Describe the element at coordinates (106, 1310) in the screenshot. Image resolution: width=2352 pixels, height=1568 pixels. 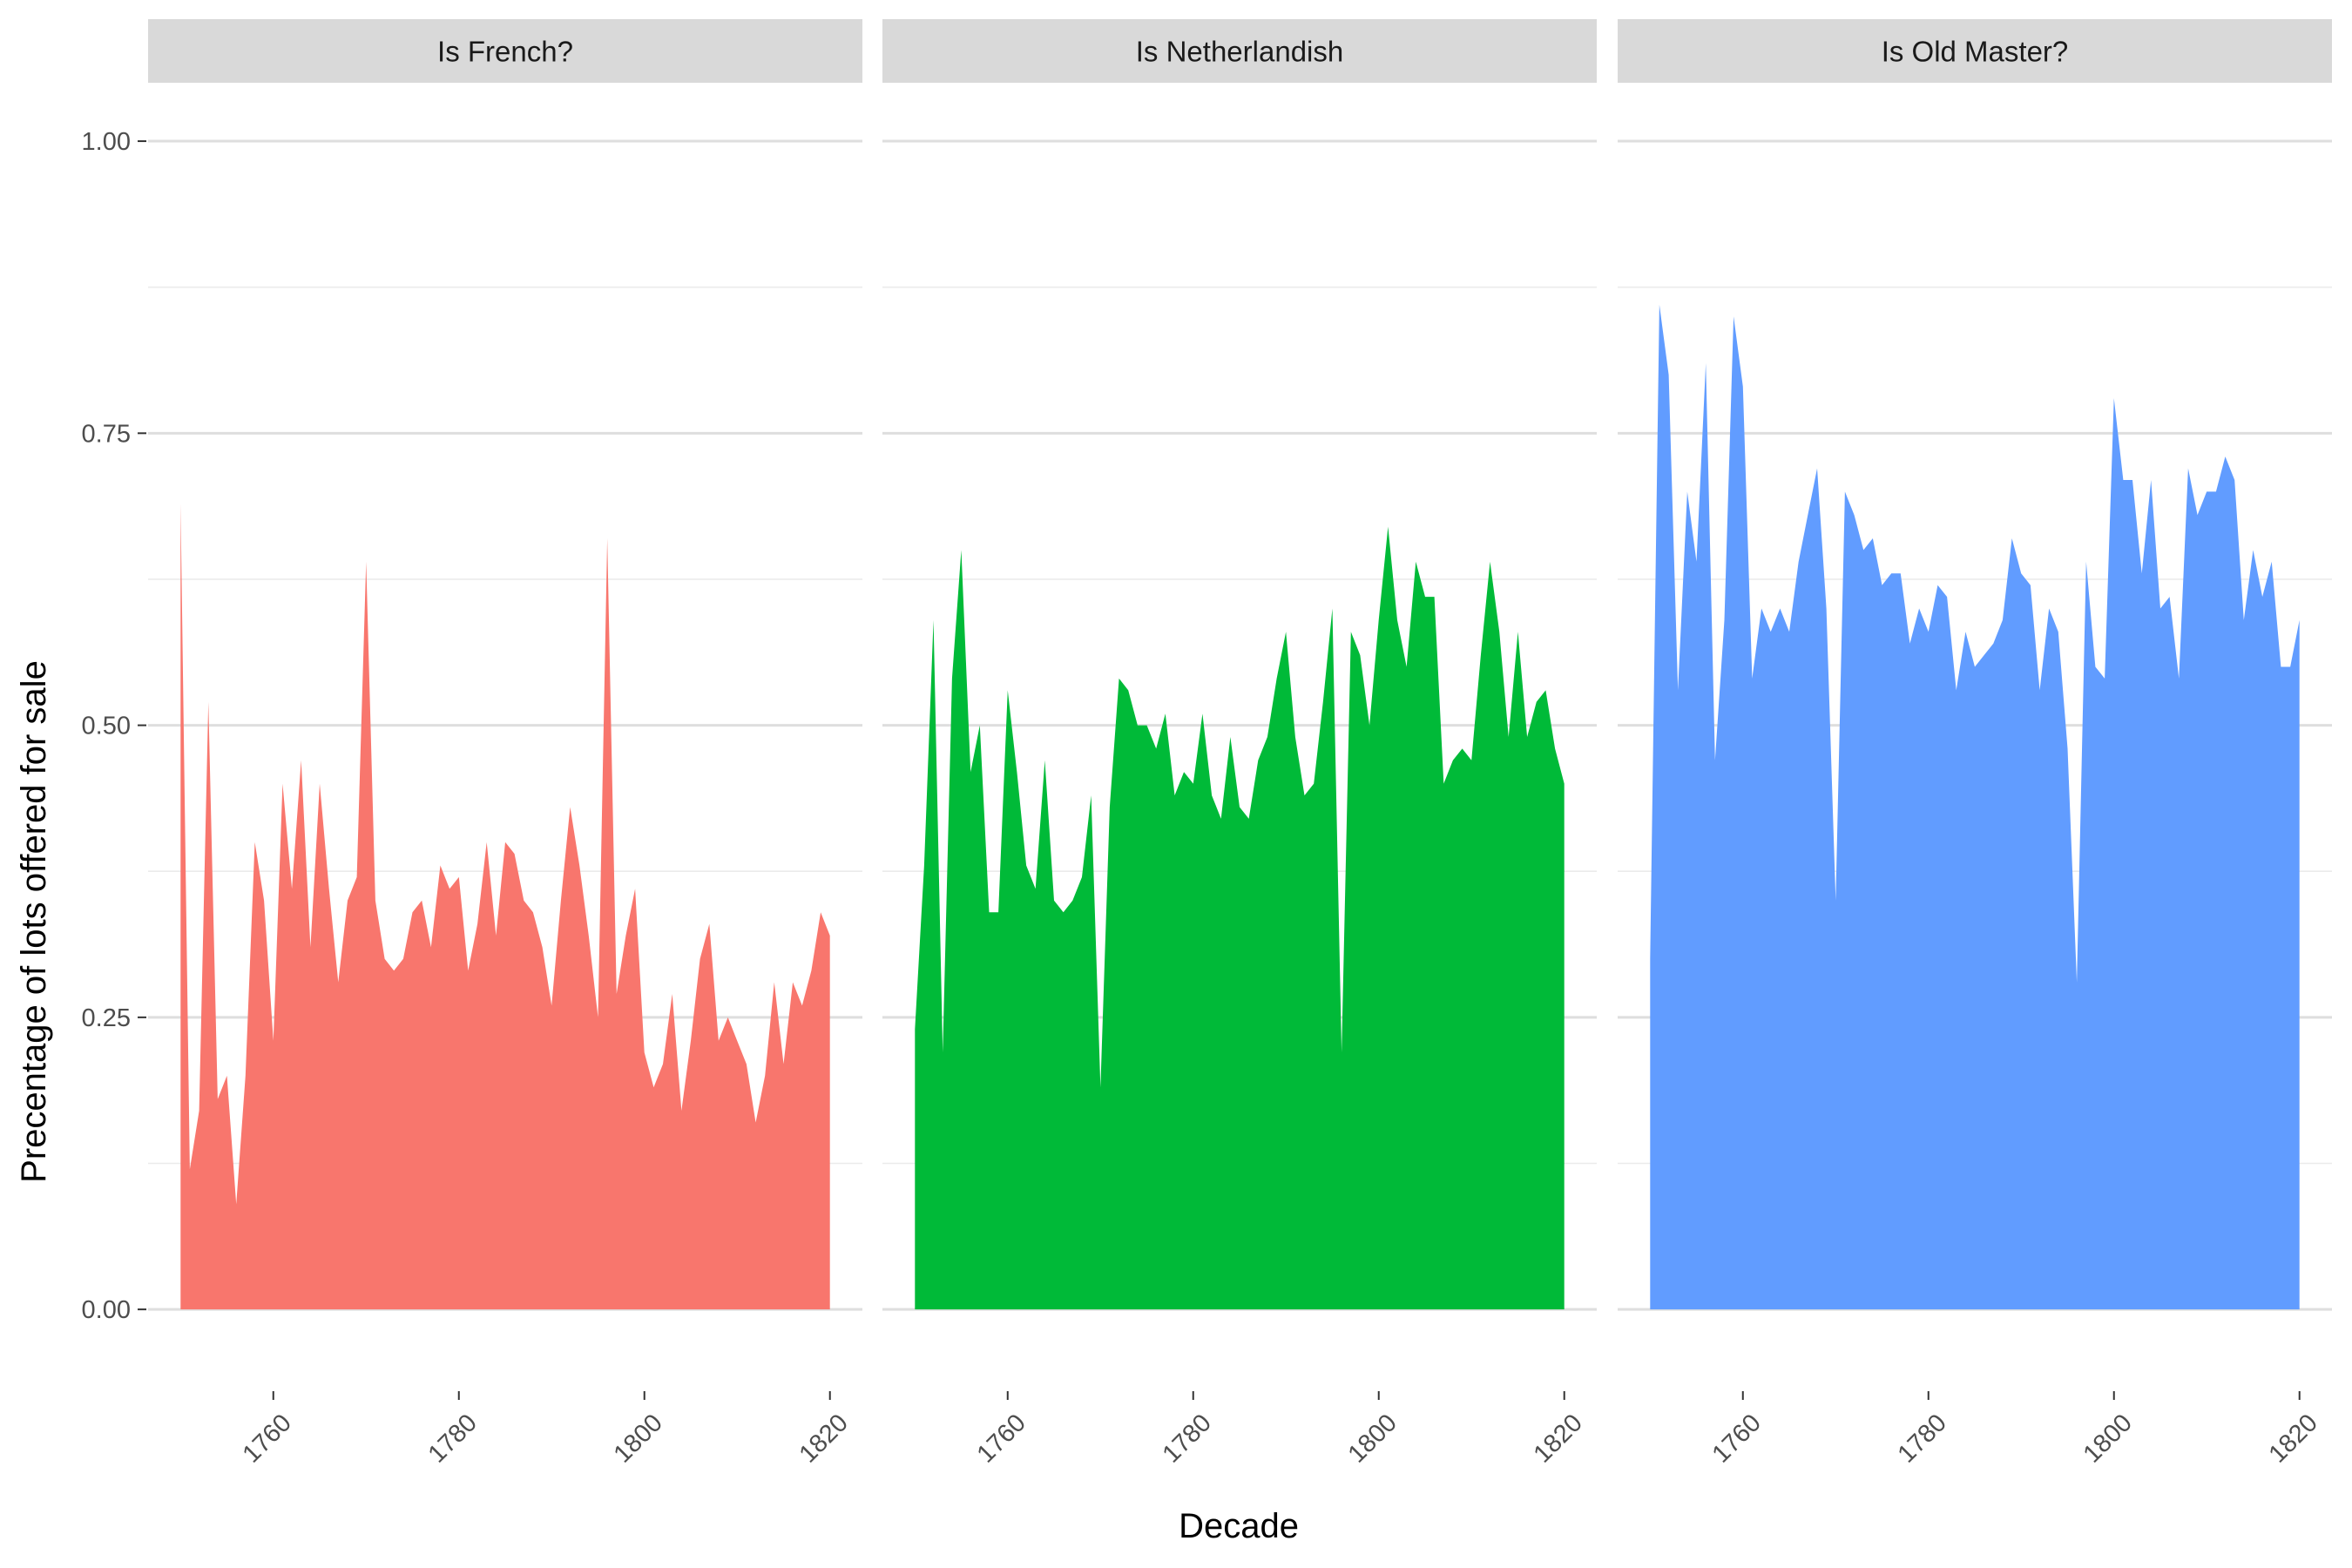
I see `y-tick-label: 0.00` at that location.